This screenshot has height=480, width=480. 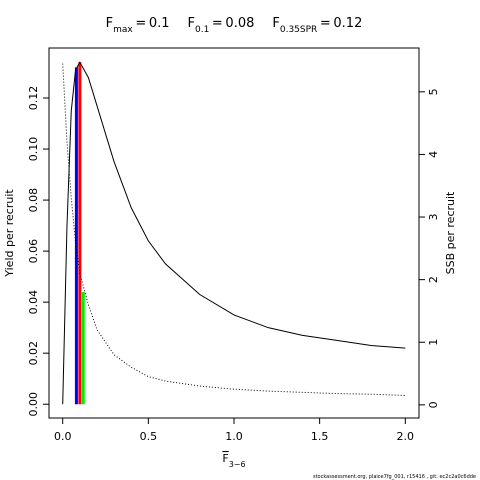 What do you see at coordinates (320, 436) in the screenshot?
I see `x-tick-label: 1.5` at bounding box center [320, 436].